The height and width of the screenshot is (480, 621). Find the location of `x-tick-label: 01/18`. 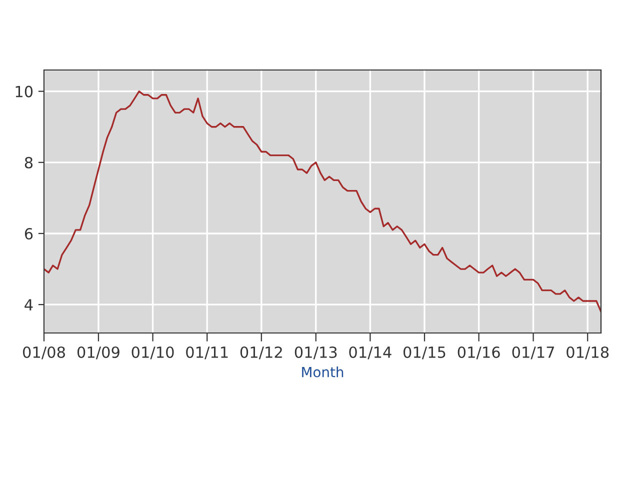

x-tick-label: 01/18 is located at coordinates (587, 353).